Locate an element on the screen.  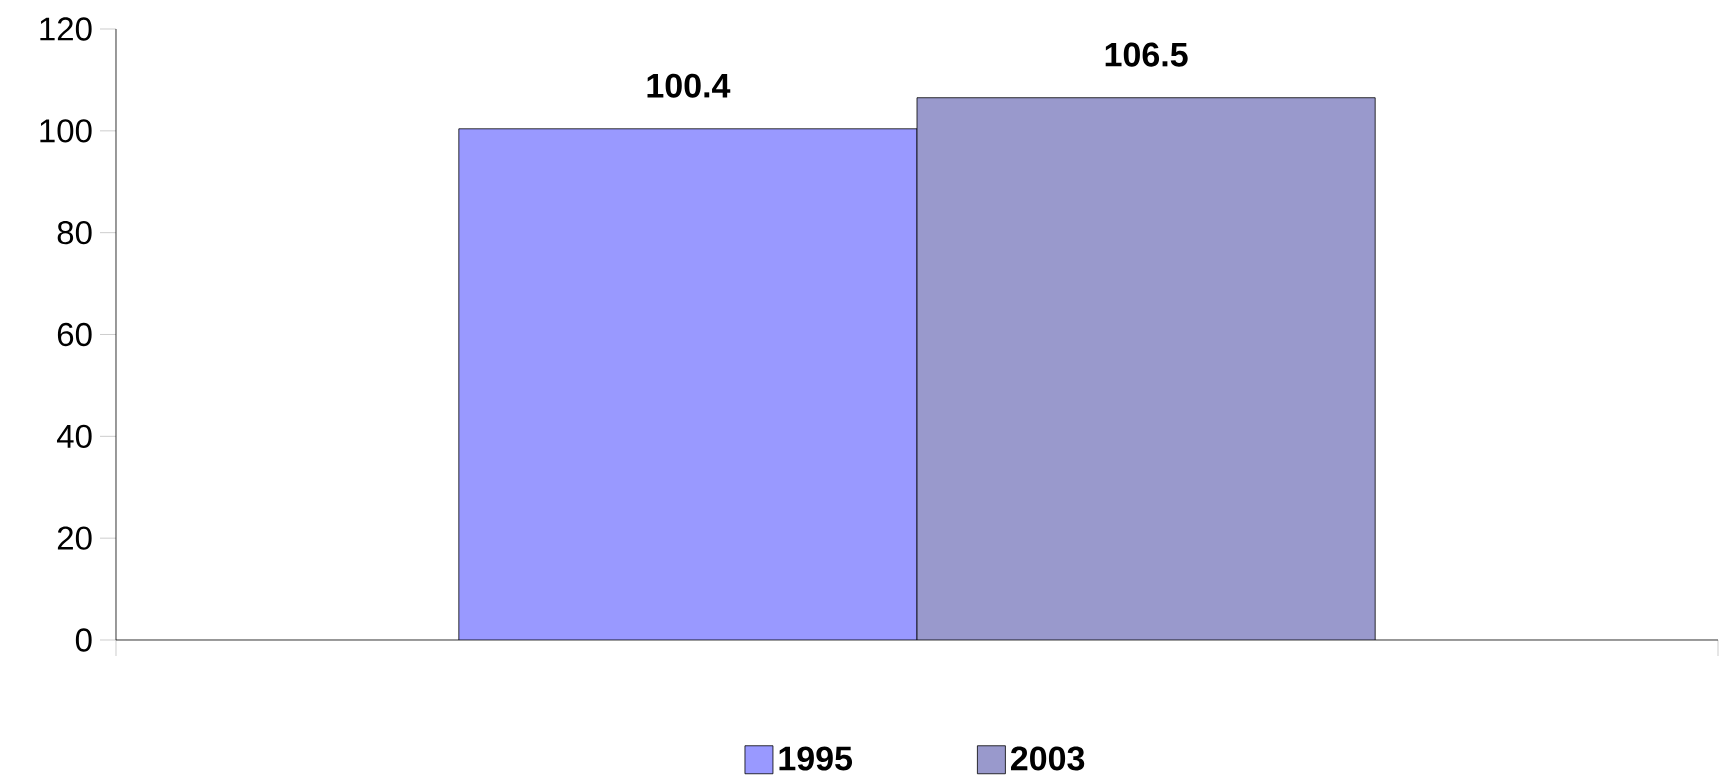
y-tick-label: 60 is located at coordinates (74, 334).